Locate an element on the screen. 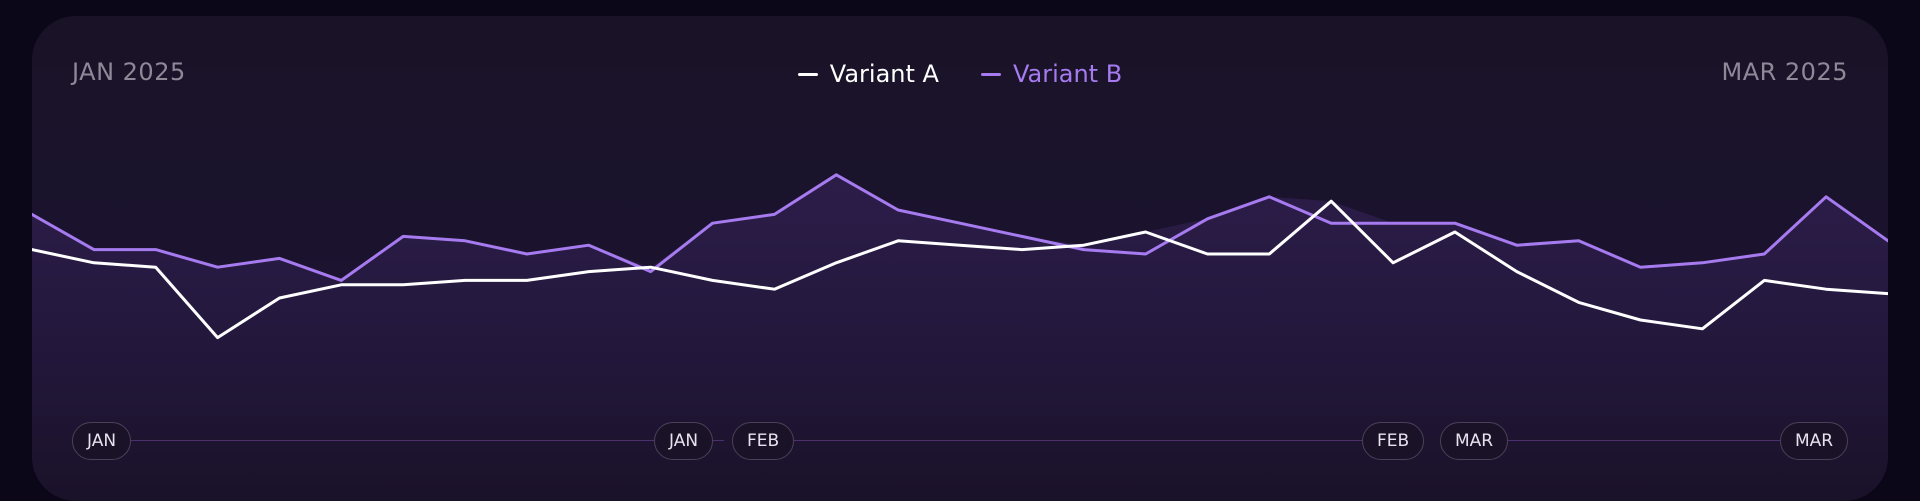 The height and width of the screenshot is (501, 1920). timeline-pill-feb-end: FEB is located at coordinates (1393, 441).